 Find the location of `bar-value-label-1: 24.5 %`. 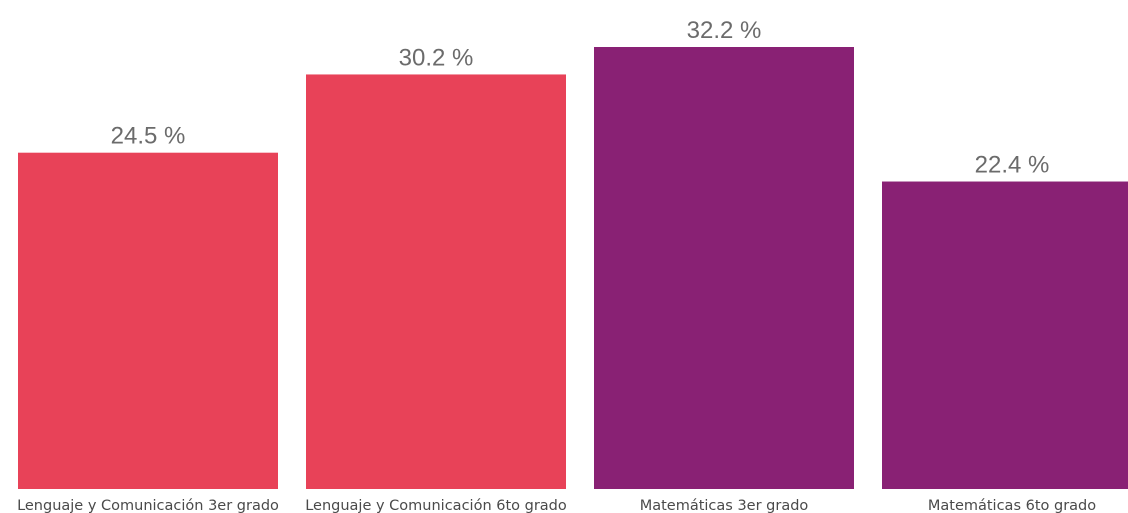

bar-value-label-1: 24.5 % is located at coordinates (148, 136).